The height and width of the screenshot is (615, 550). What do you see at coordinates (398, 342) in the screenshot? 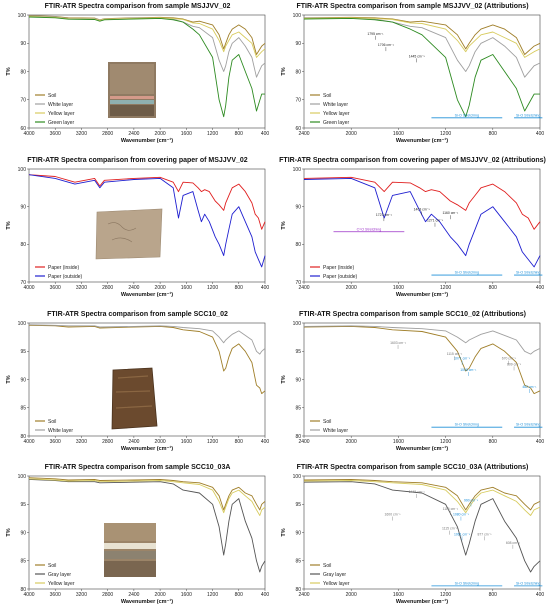
I see `peak-annotation: 1603 cm⁻¹` at bounding box center [398, 342].